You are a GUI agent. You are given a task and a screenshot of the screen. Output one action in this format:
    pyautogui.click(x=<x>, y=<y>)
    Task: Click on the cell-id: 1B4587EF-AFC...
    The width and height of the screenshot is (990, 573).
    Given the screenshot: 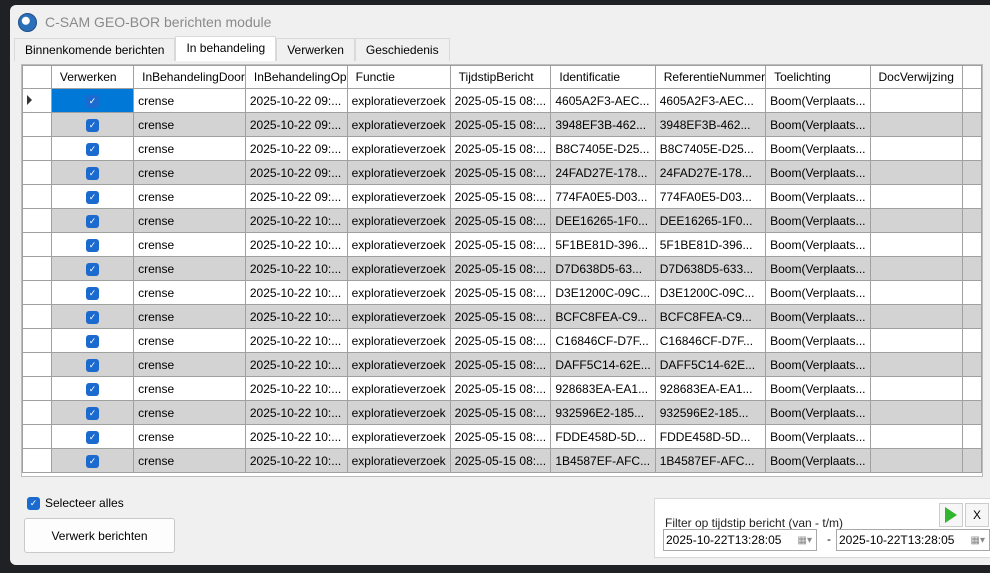 What is the action you would take?
    pyautogui.click(x=603, y=460)
    